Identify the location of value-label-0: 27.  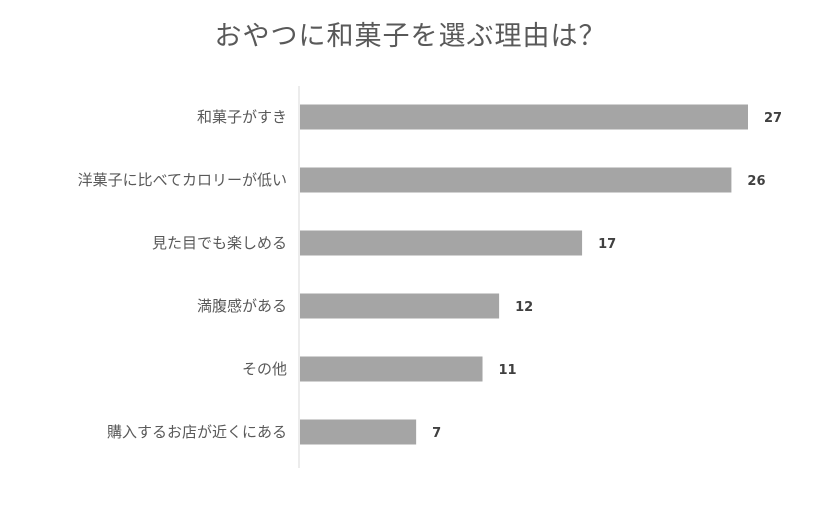
(773, 118).